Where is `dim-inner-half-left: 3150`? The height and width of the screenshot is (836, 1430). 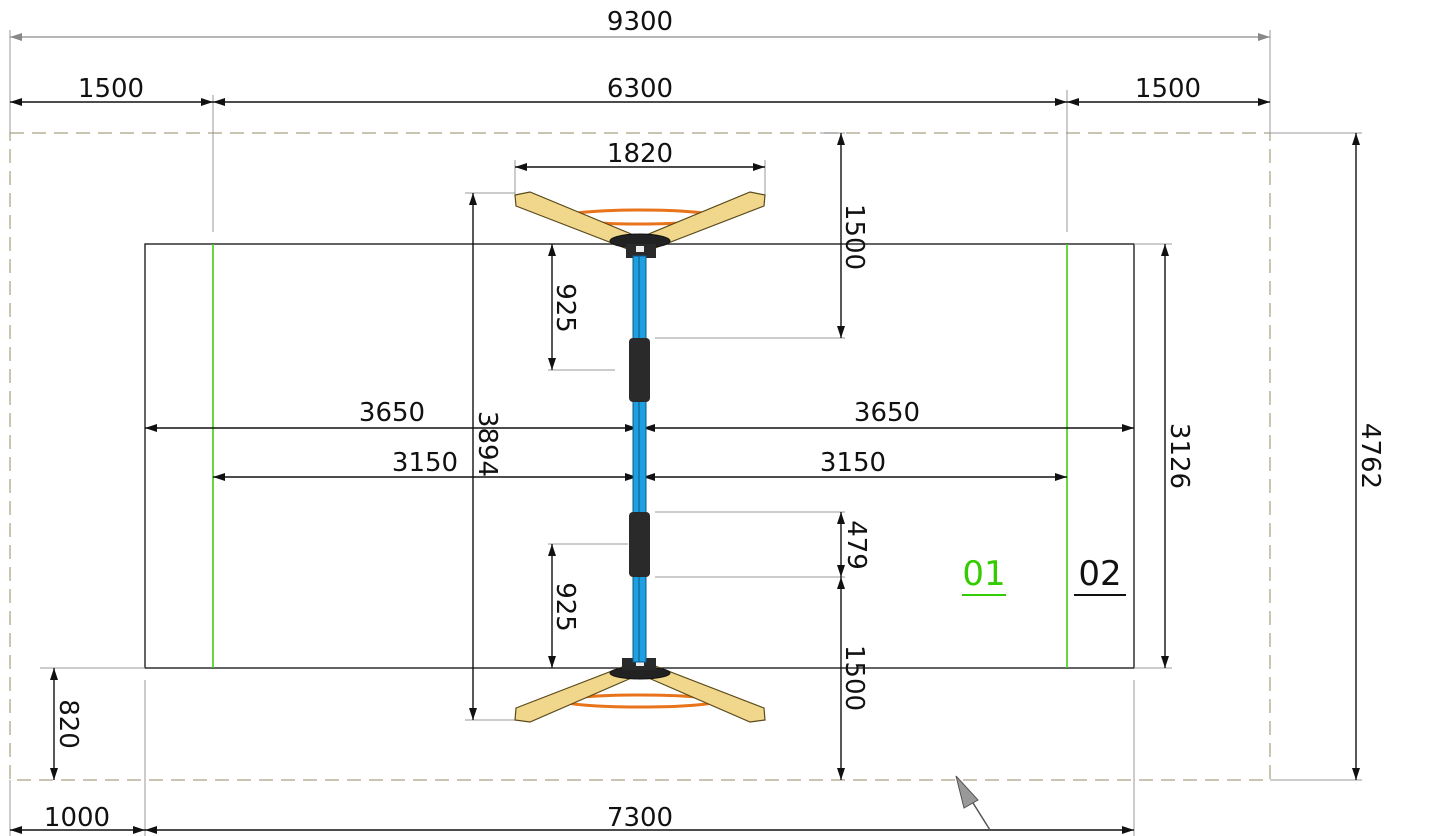
dim-inner-half-left: 3150 is located at coordinates (425, 463).